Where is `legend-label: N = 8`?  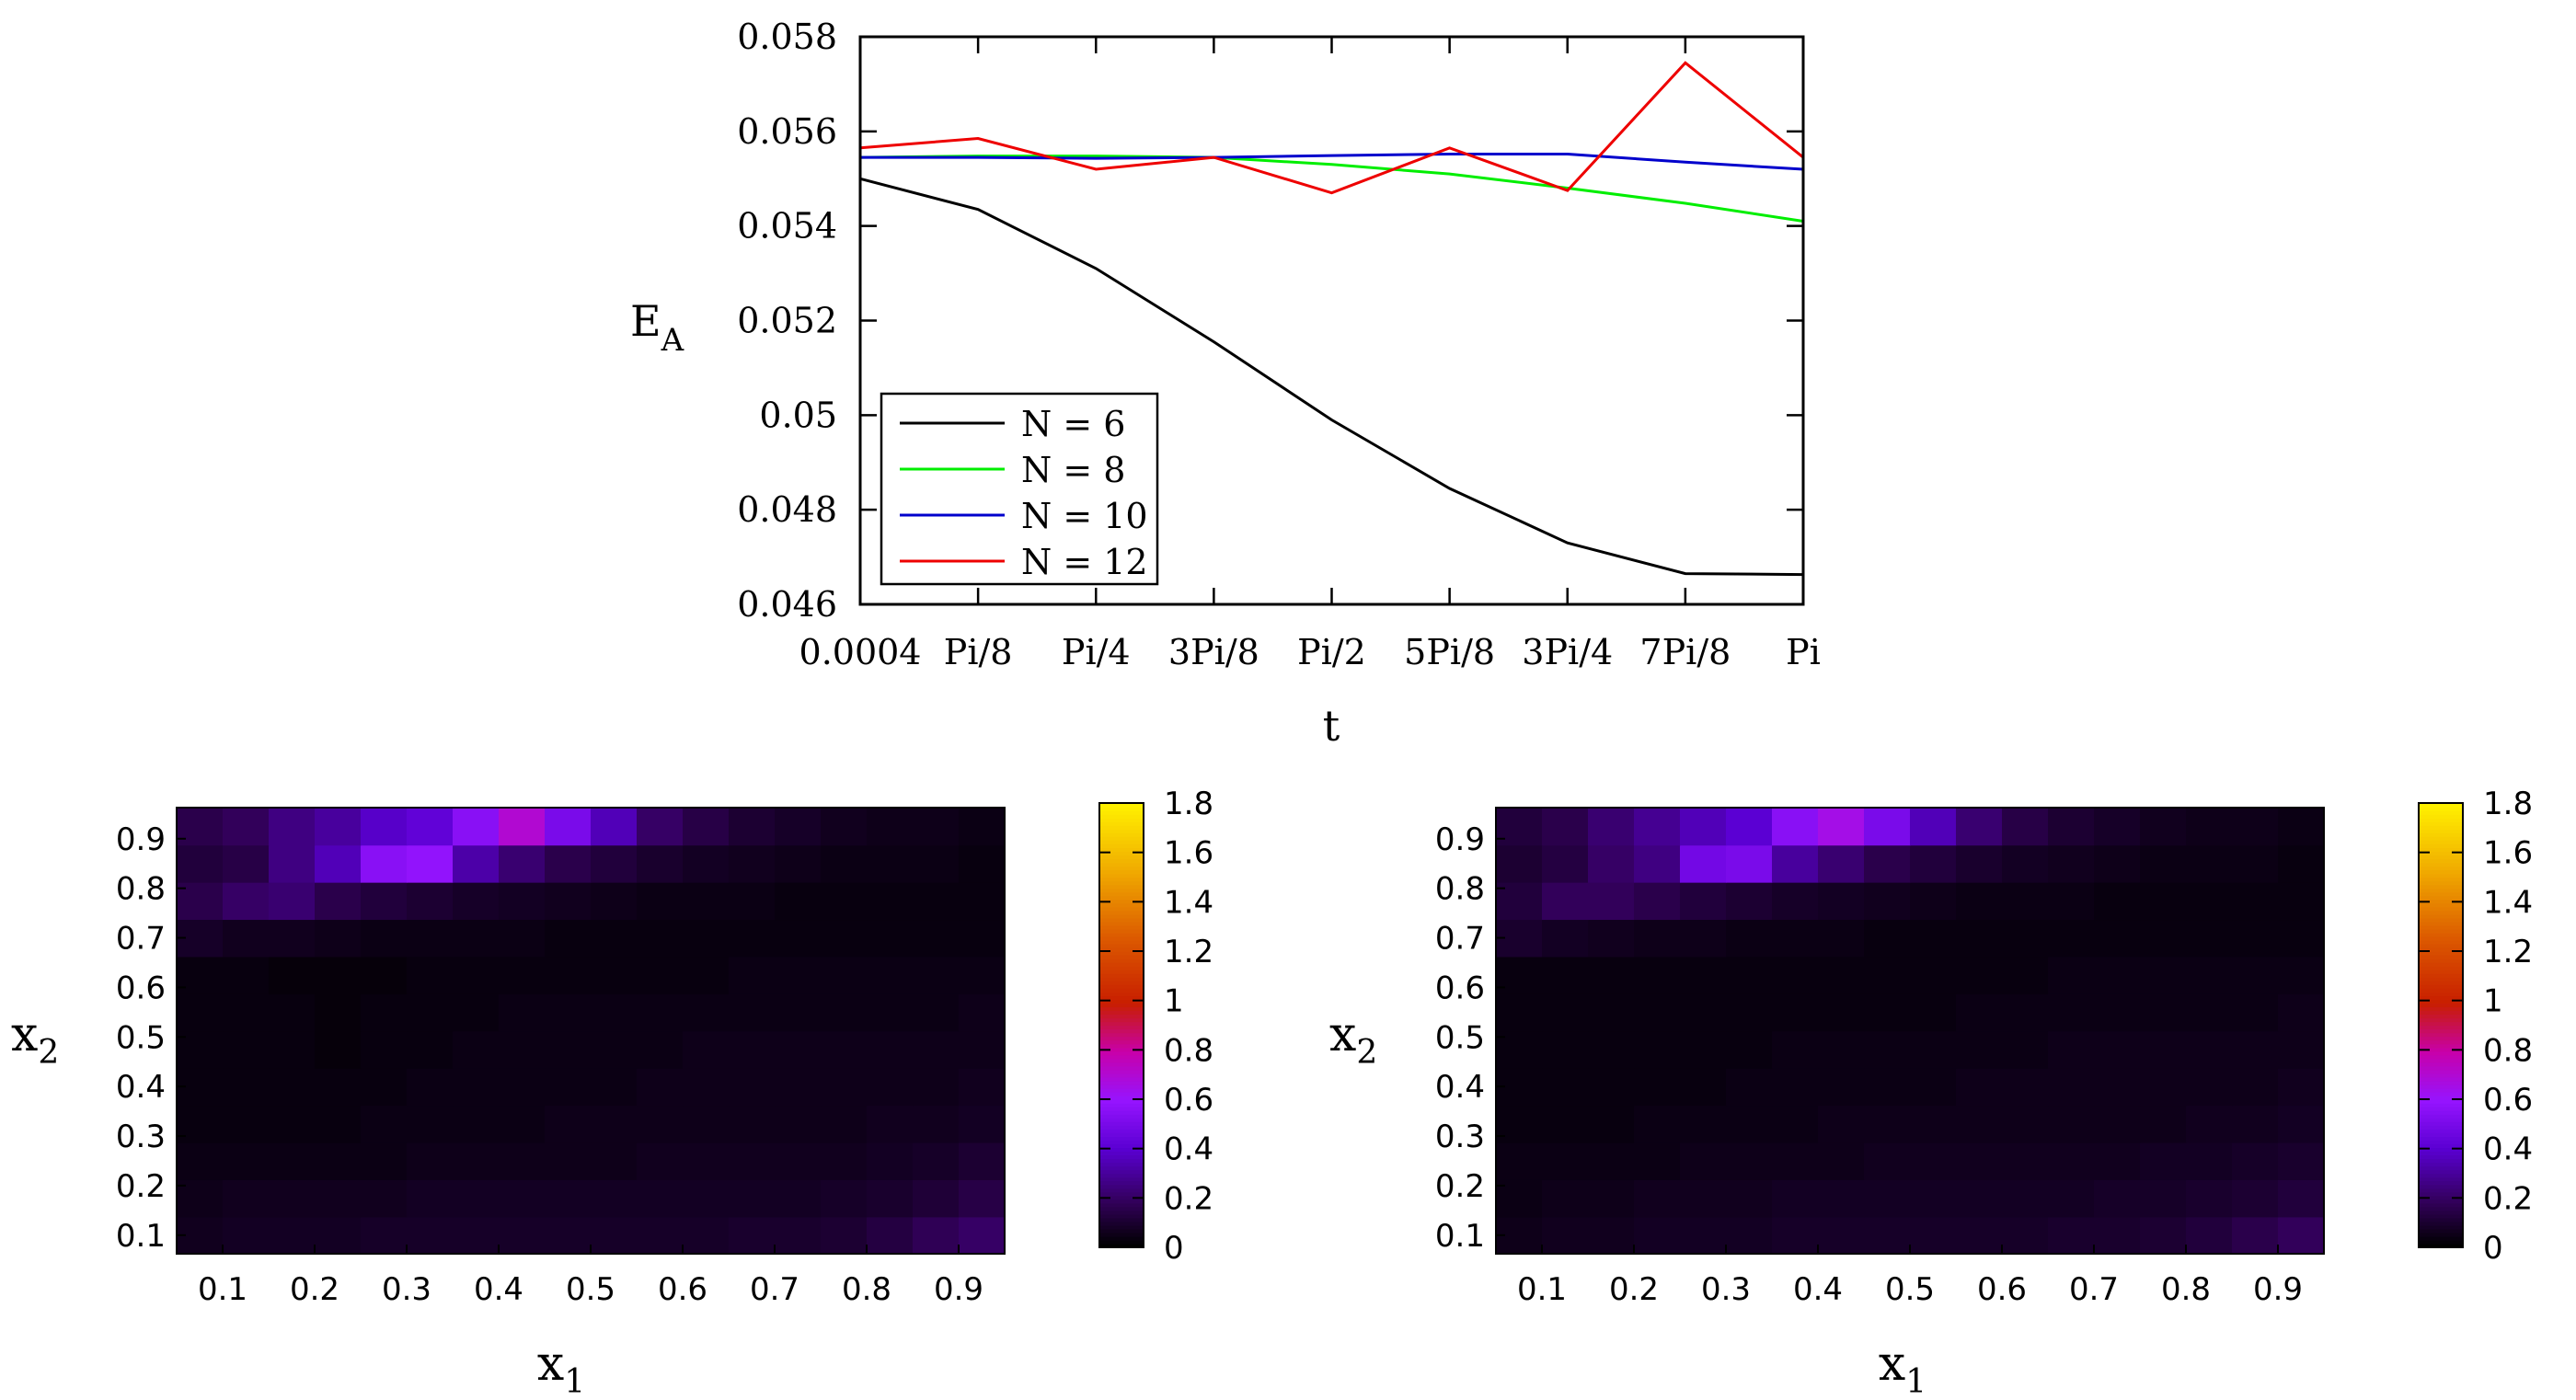
legend-label: N = 8 is located at coordinates (1073, 470).